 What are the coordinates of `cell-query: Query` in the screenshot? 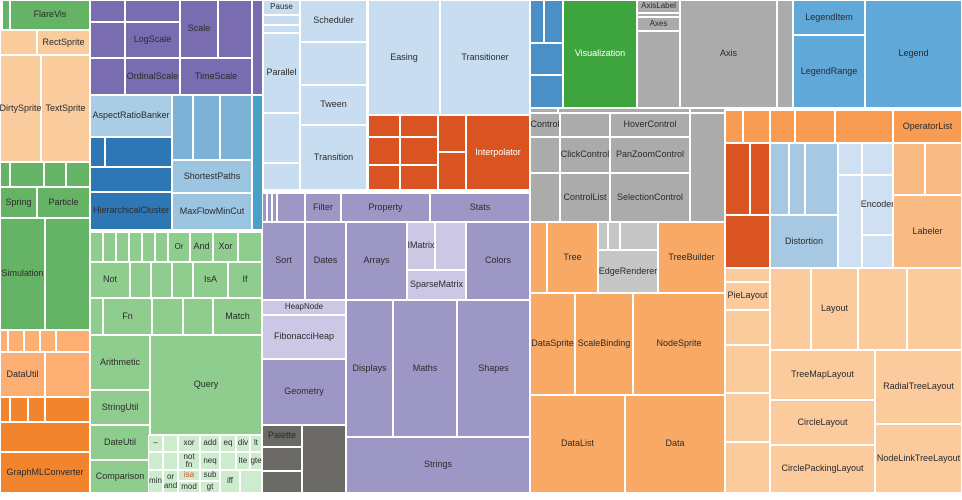 It's located at (206, 385).